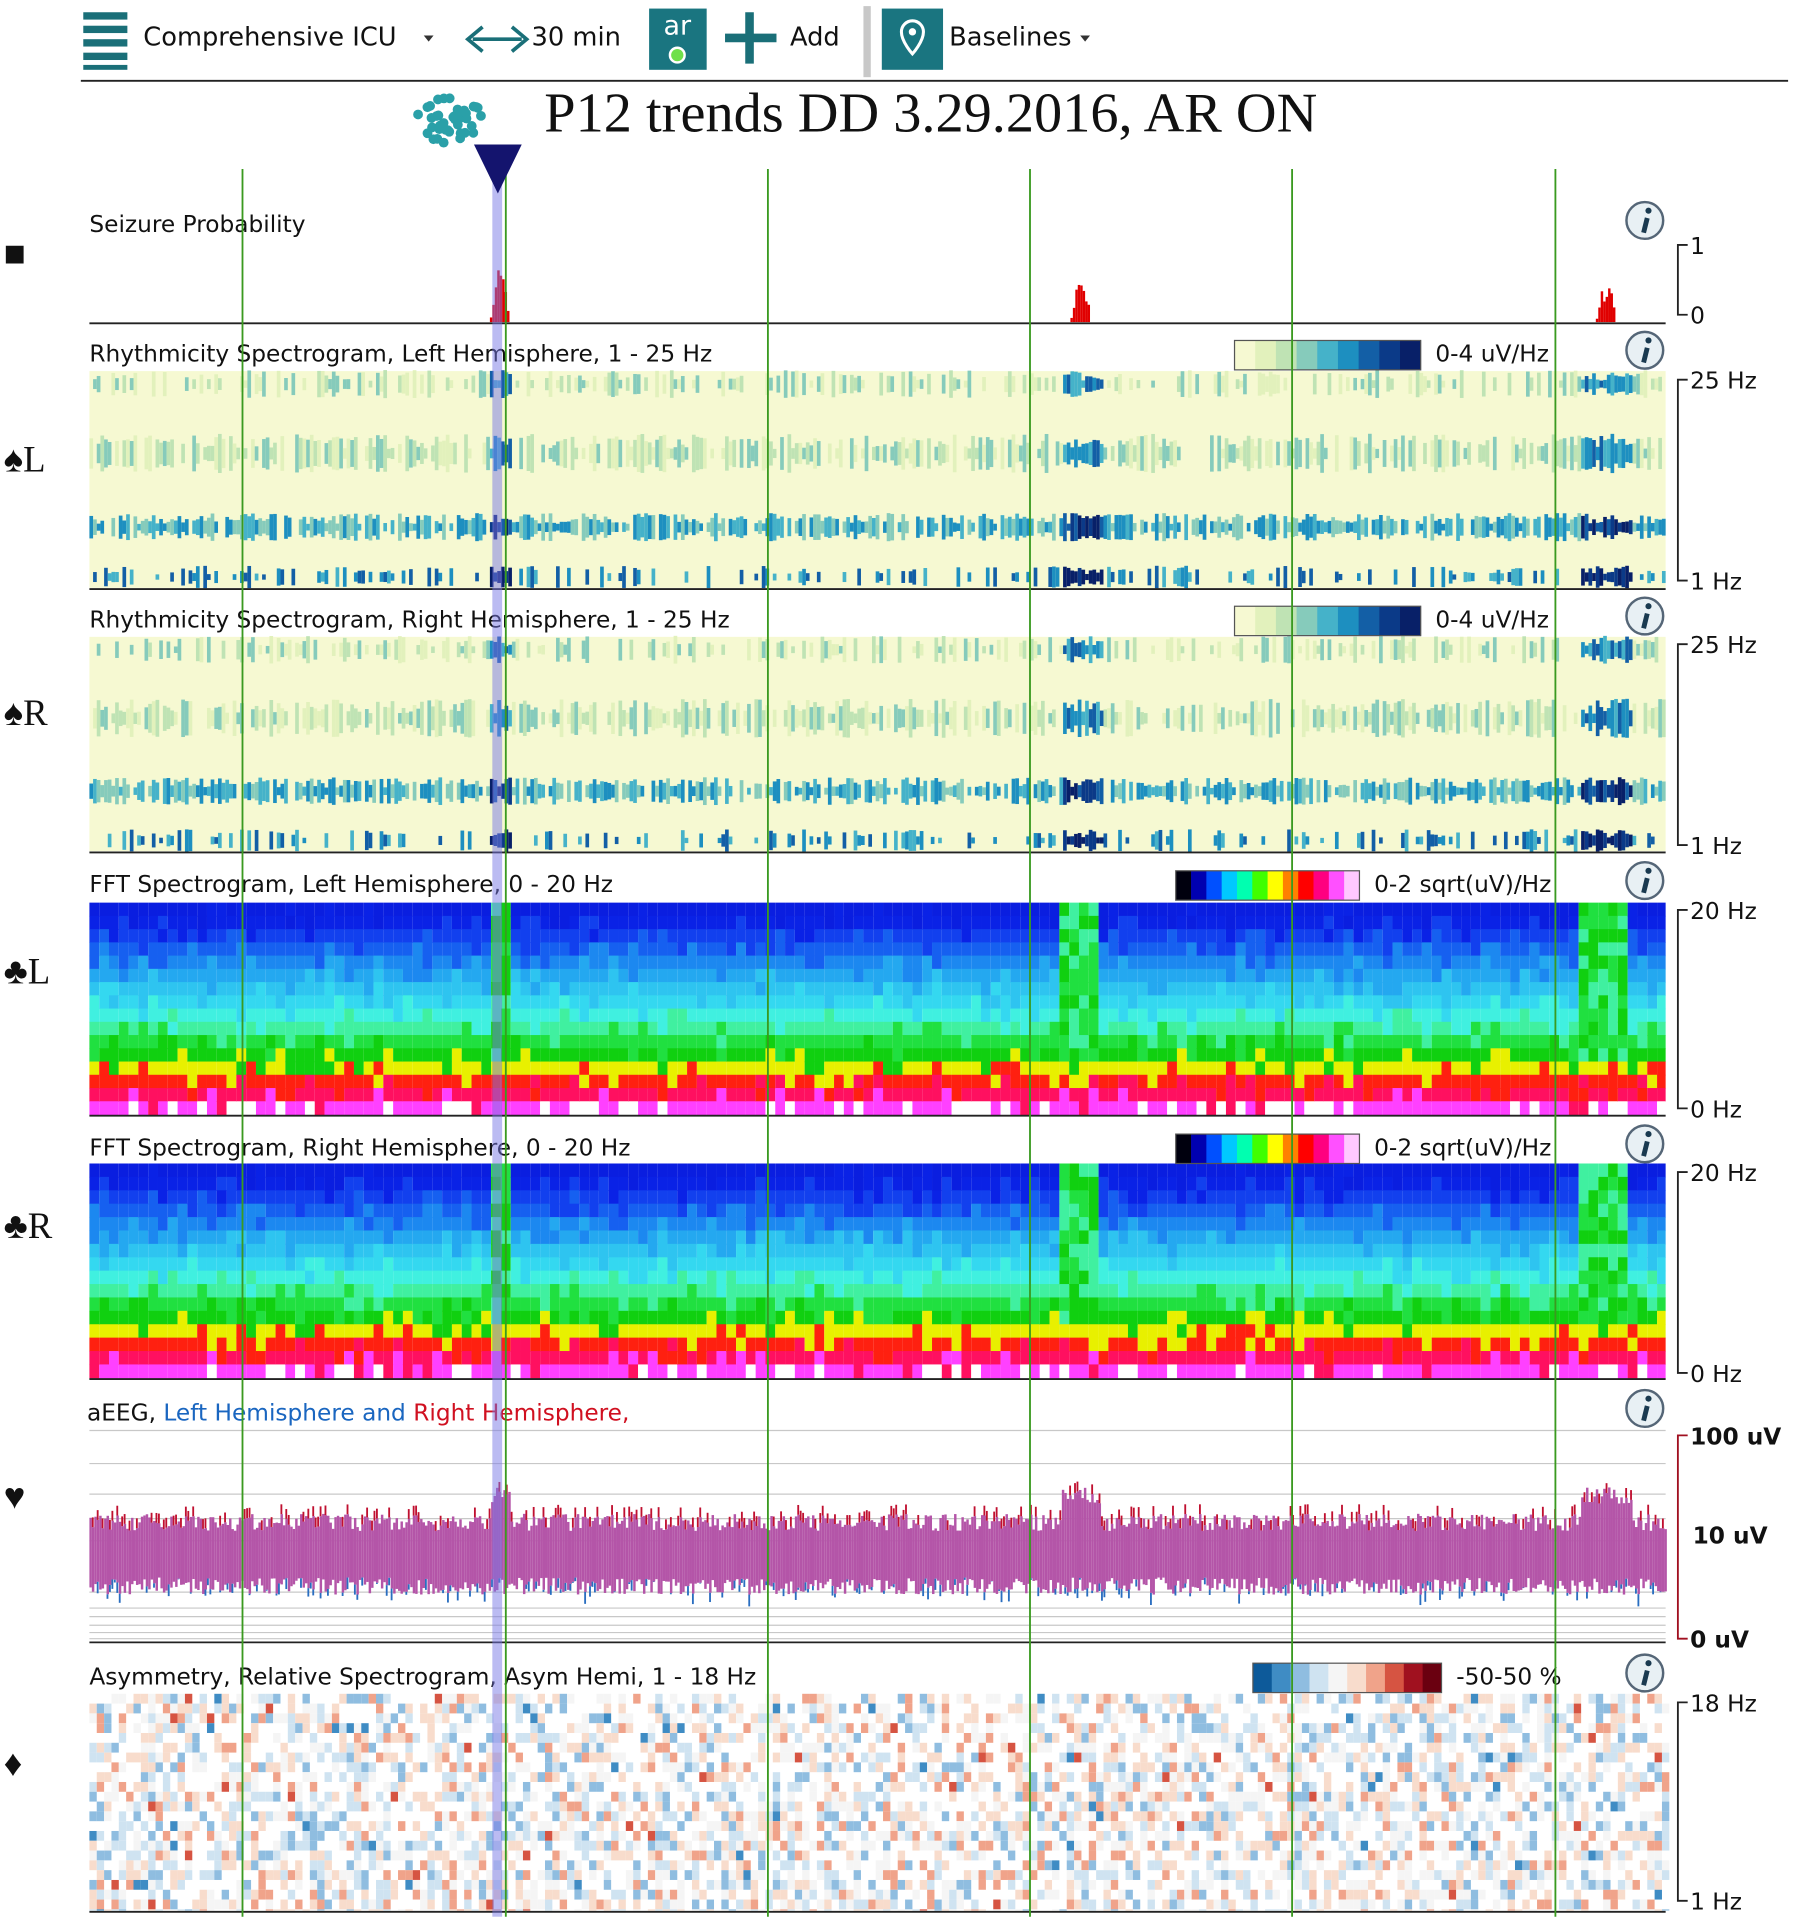  I want to click on ar-button: ar, so click(677, 25).